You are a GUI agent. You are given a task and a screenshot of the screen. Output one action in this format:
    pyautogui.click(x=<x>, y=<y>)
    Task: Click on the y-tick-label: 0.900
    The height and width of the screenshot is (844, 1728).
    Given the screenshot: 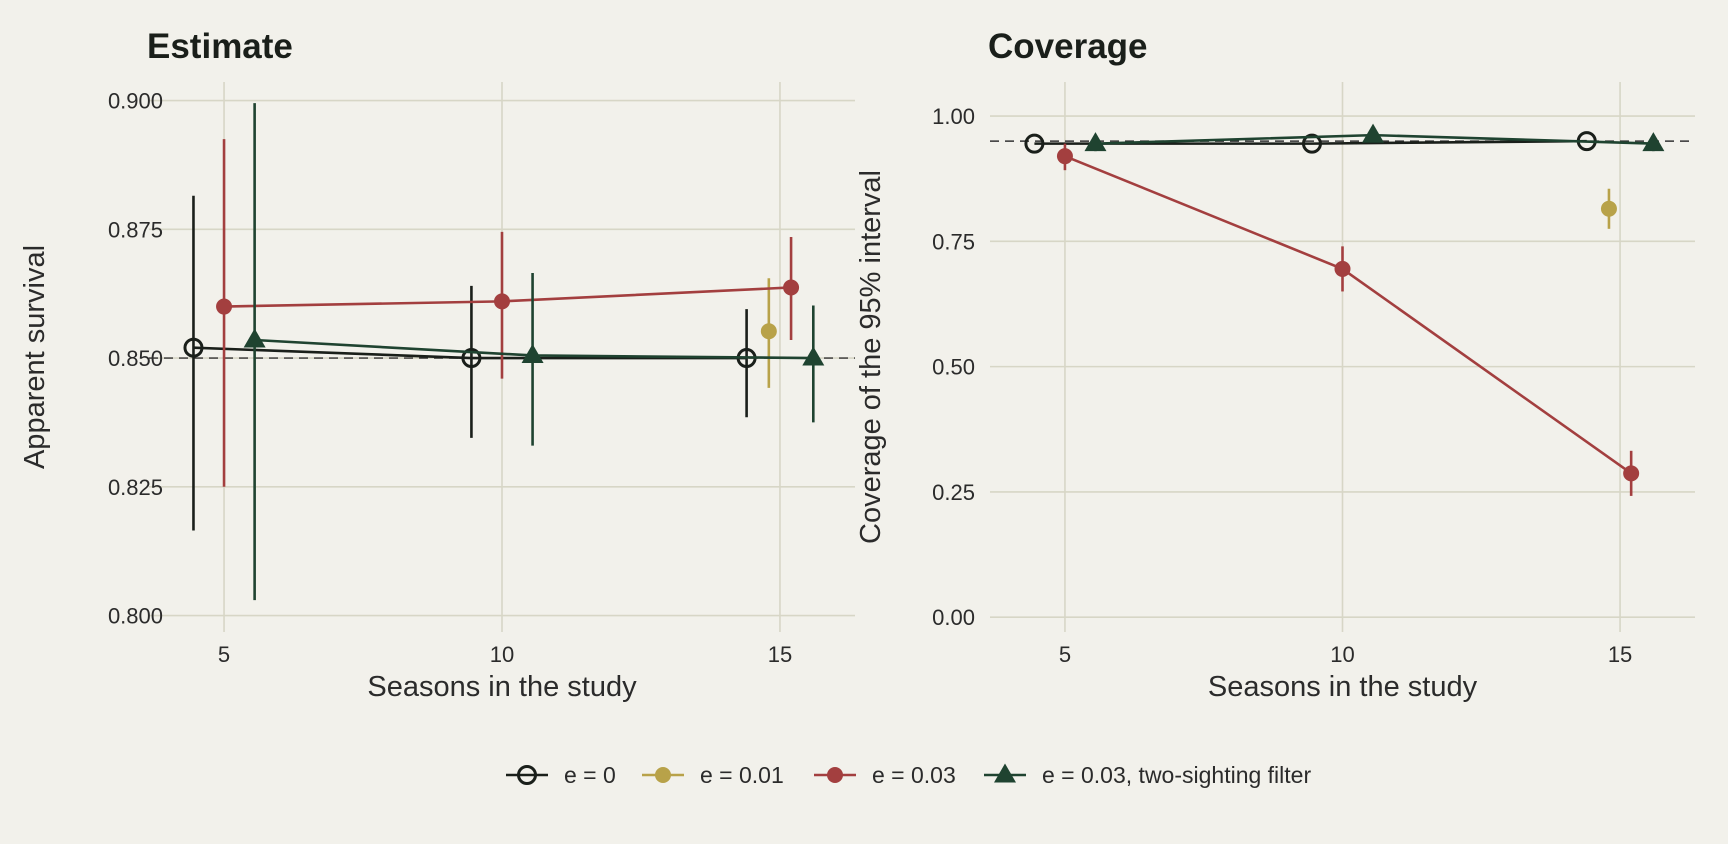 What is the action you would take?
    pyautogui.click(x=135, y=101)
    